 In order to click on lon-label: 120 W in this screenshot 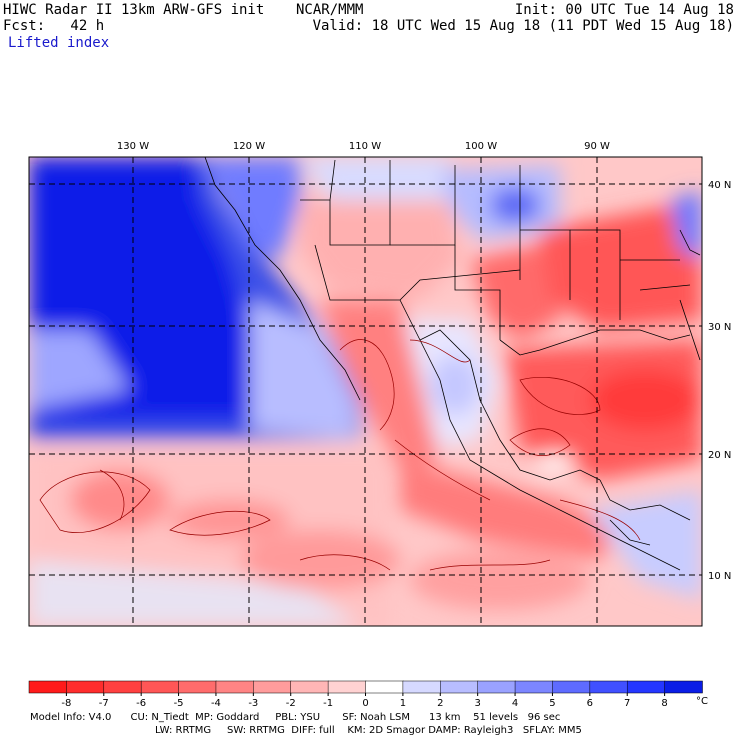, I will do `click(249, 146)`.